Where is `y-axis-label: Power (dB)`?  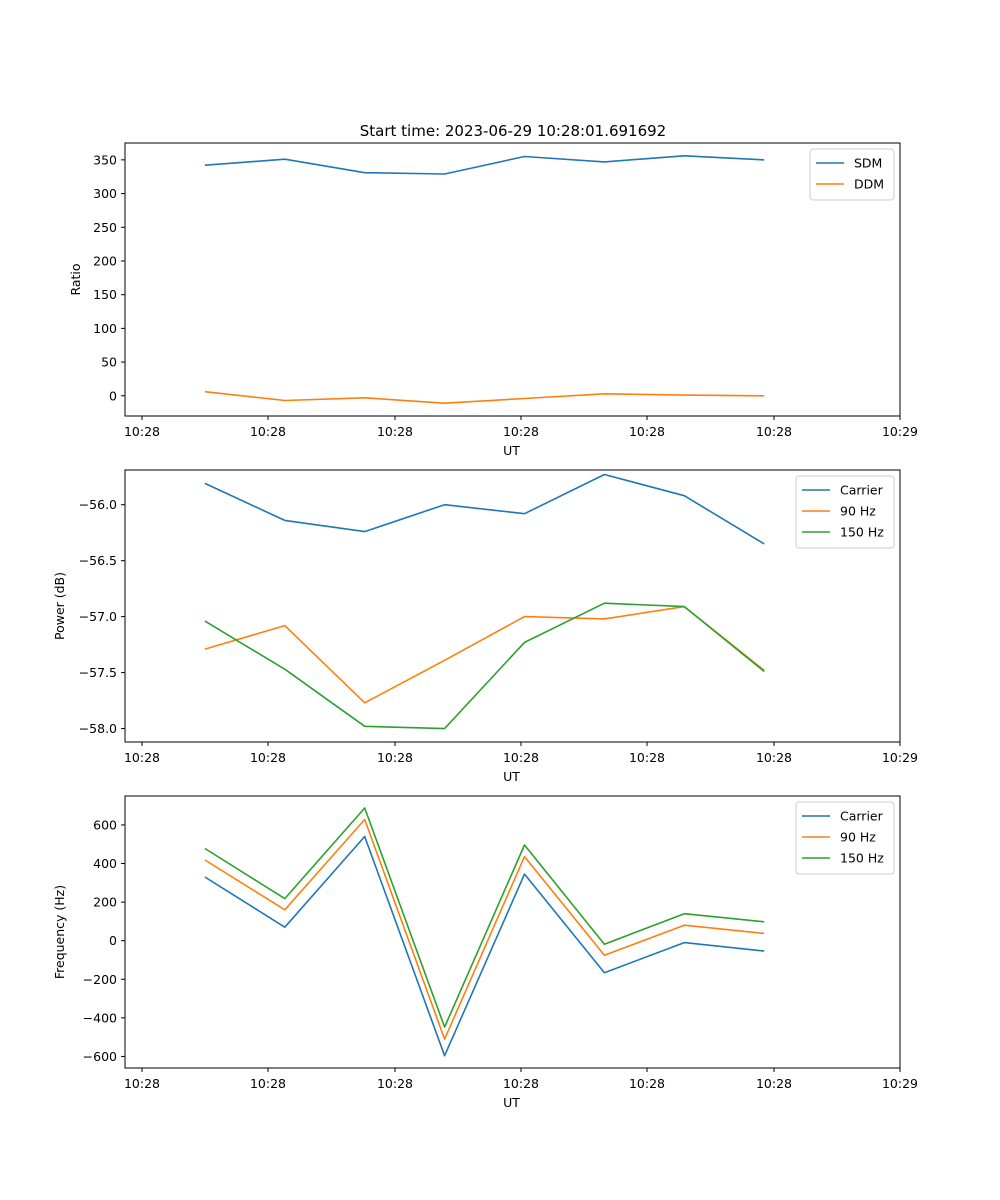 y-axis-label: Power (dB) is located at coordinates (59, 606).